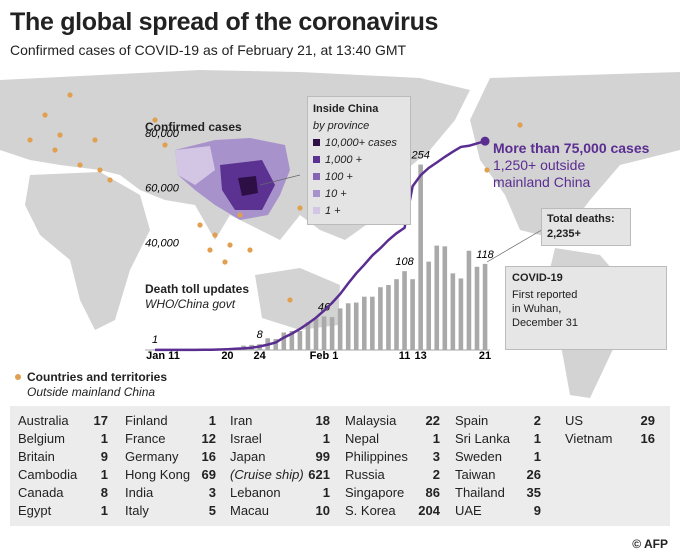 The width and height of the screenshot is (680, 557). Describe the element at coordinates (359, 211) in the screenshot. I see `china-legend-item: 1 +` at that location.